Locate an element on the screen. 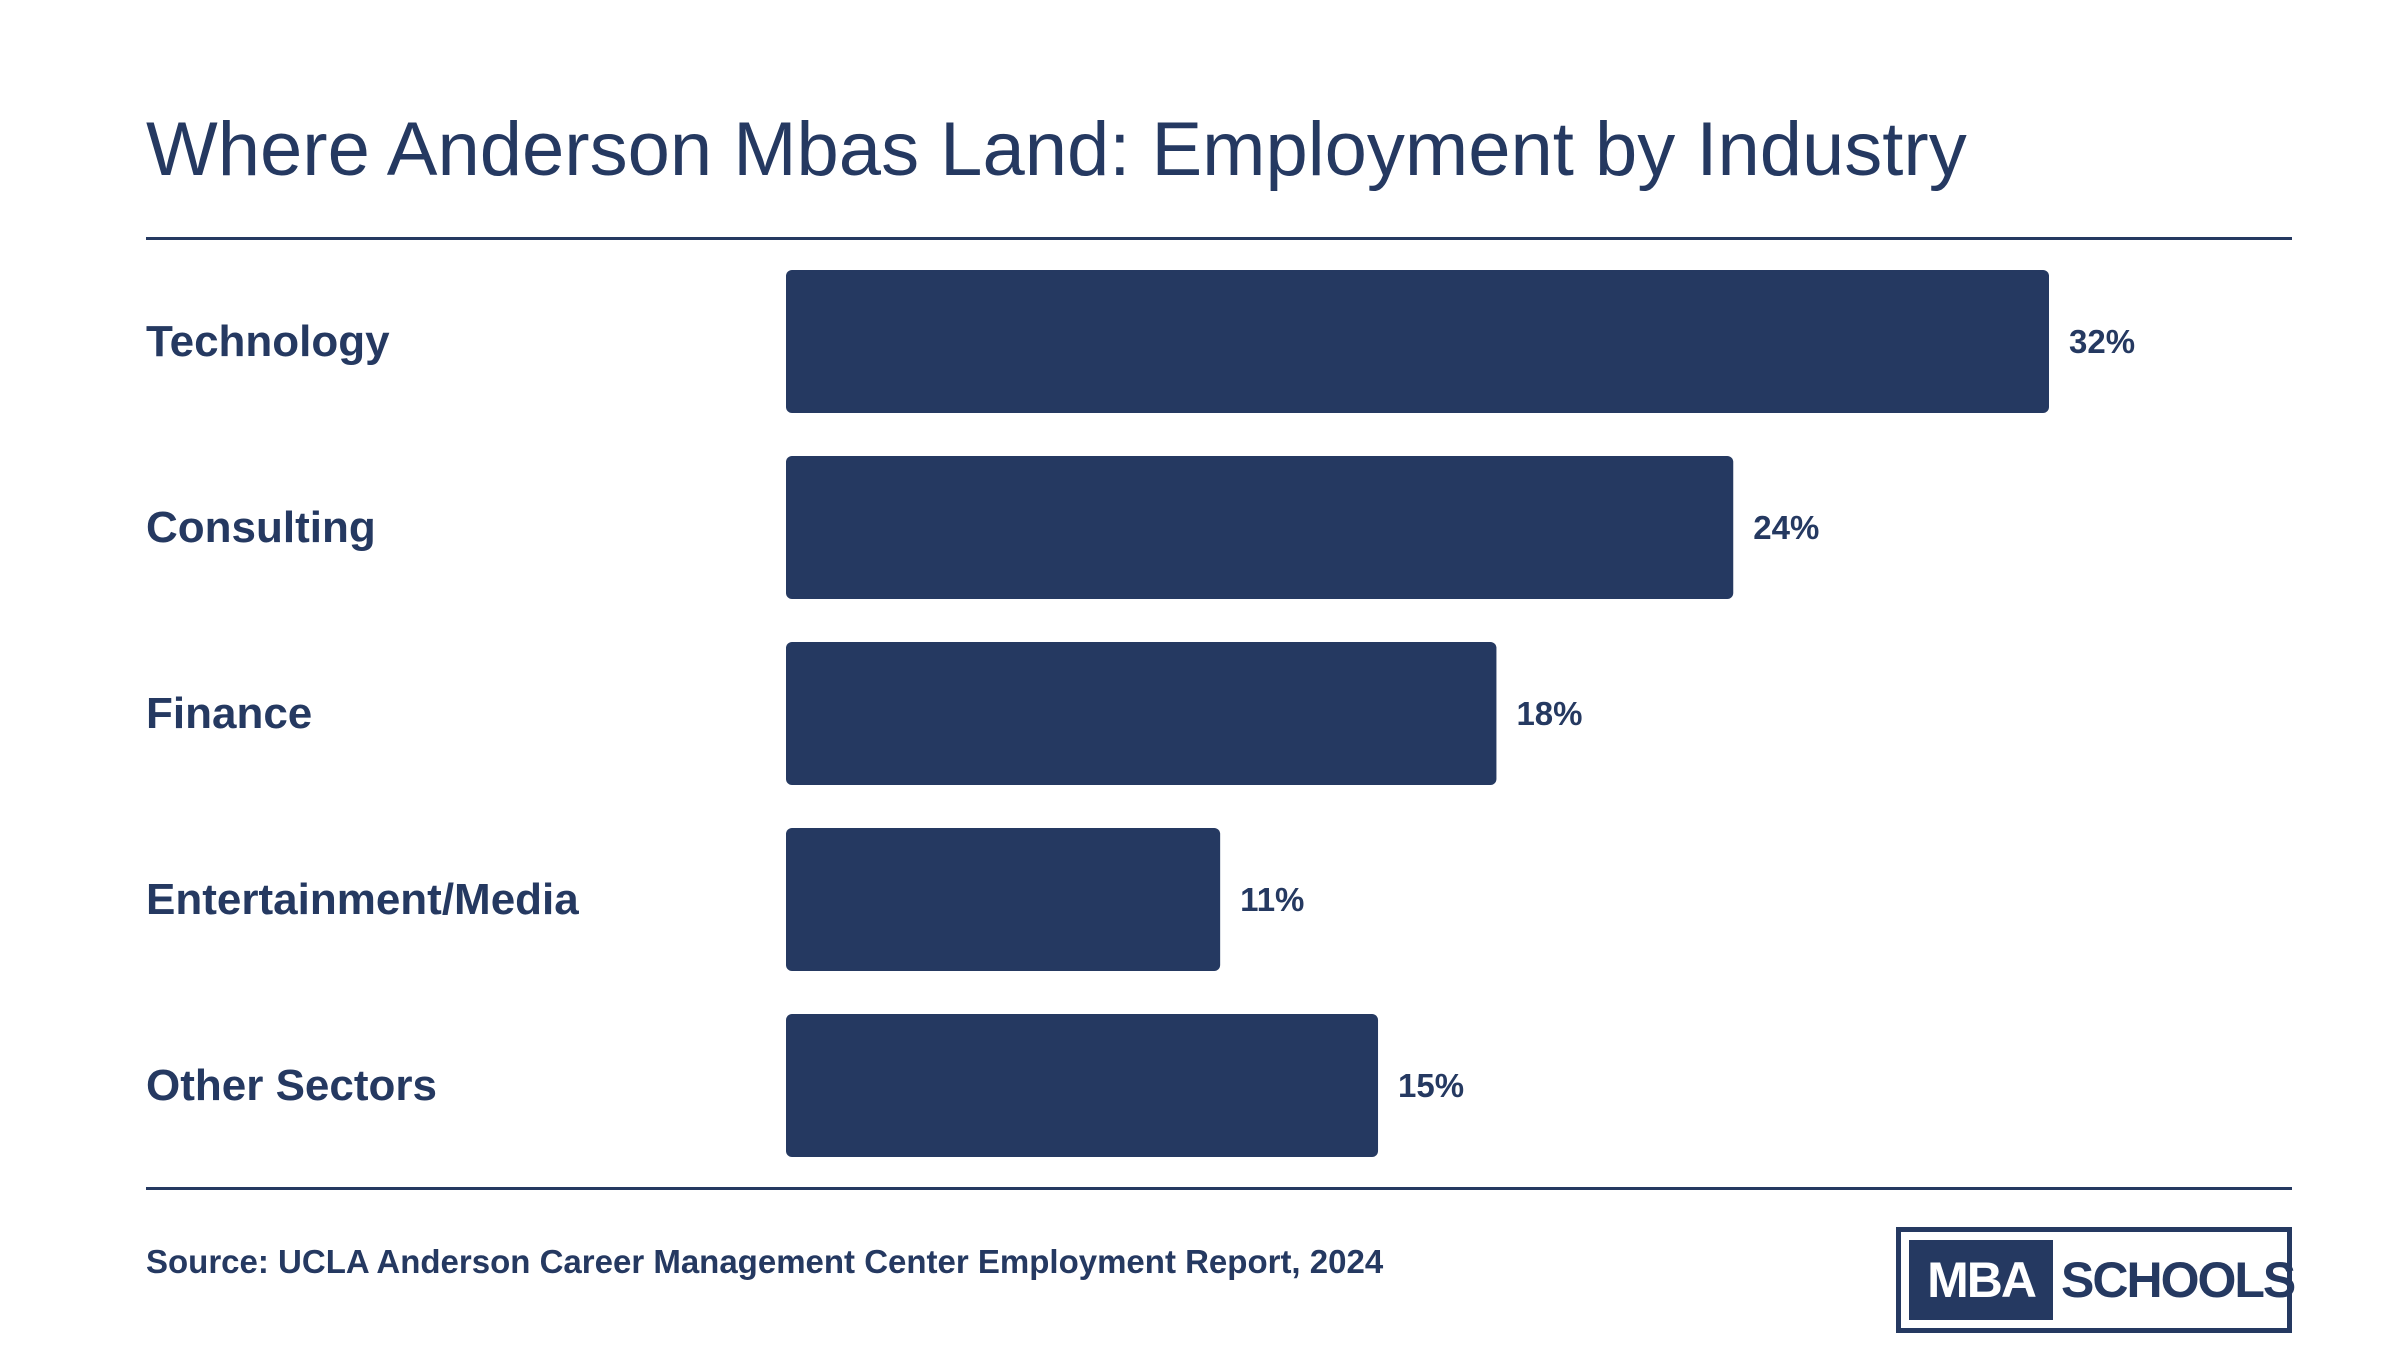 The height and width of the screenshot is (1350, 2400). logo-schools-text: SCHOOLS is located at coordinates (2178, 1280).